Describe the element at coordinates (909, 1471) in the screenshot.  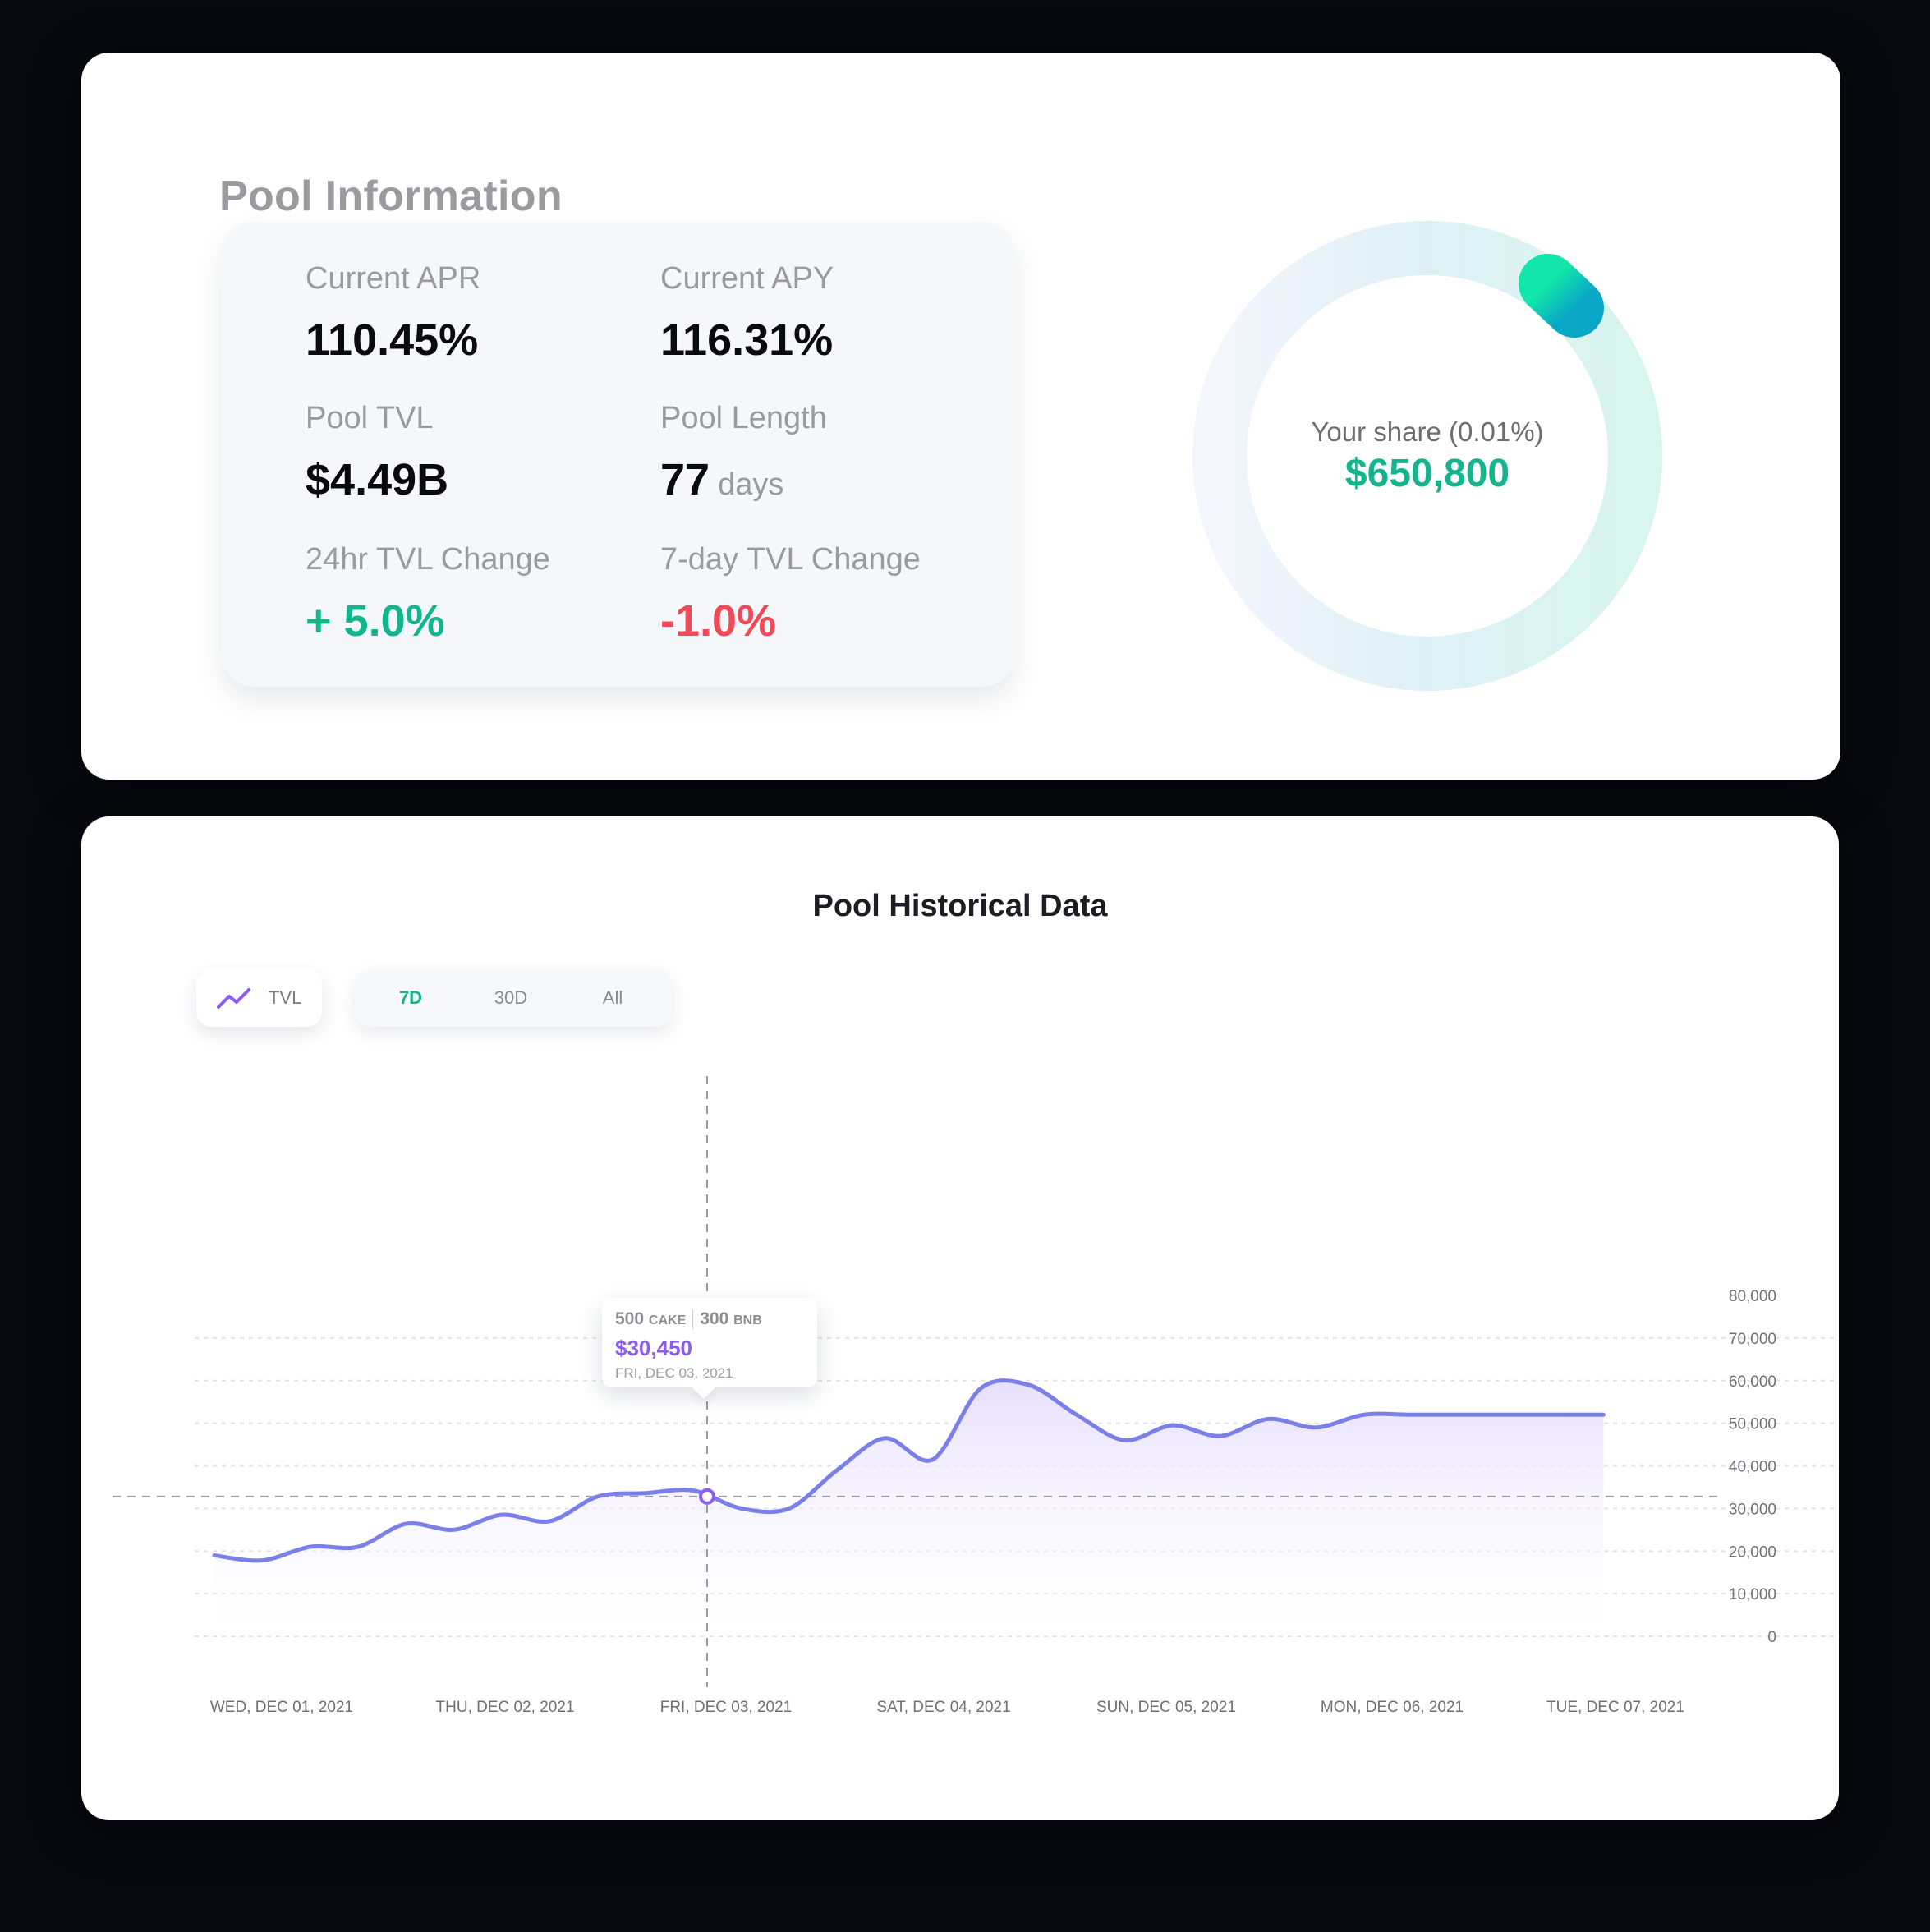
I see `tvl-series-line` at that location.